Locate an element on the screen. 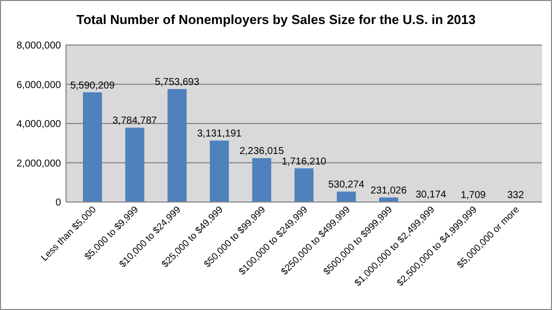  y-tick-label: 0 is located at coordinates (58, 203).